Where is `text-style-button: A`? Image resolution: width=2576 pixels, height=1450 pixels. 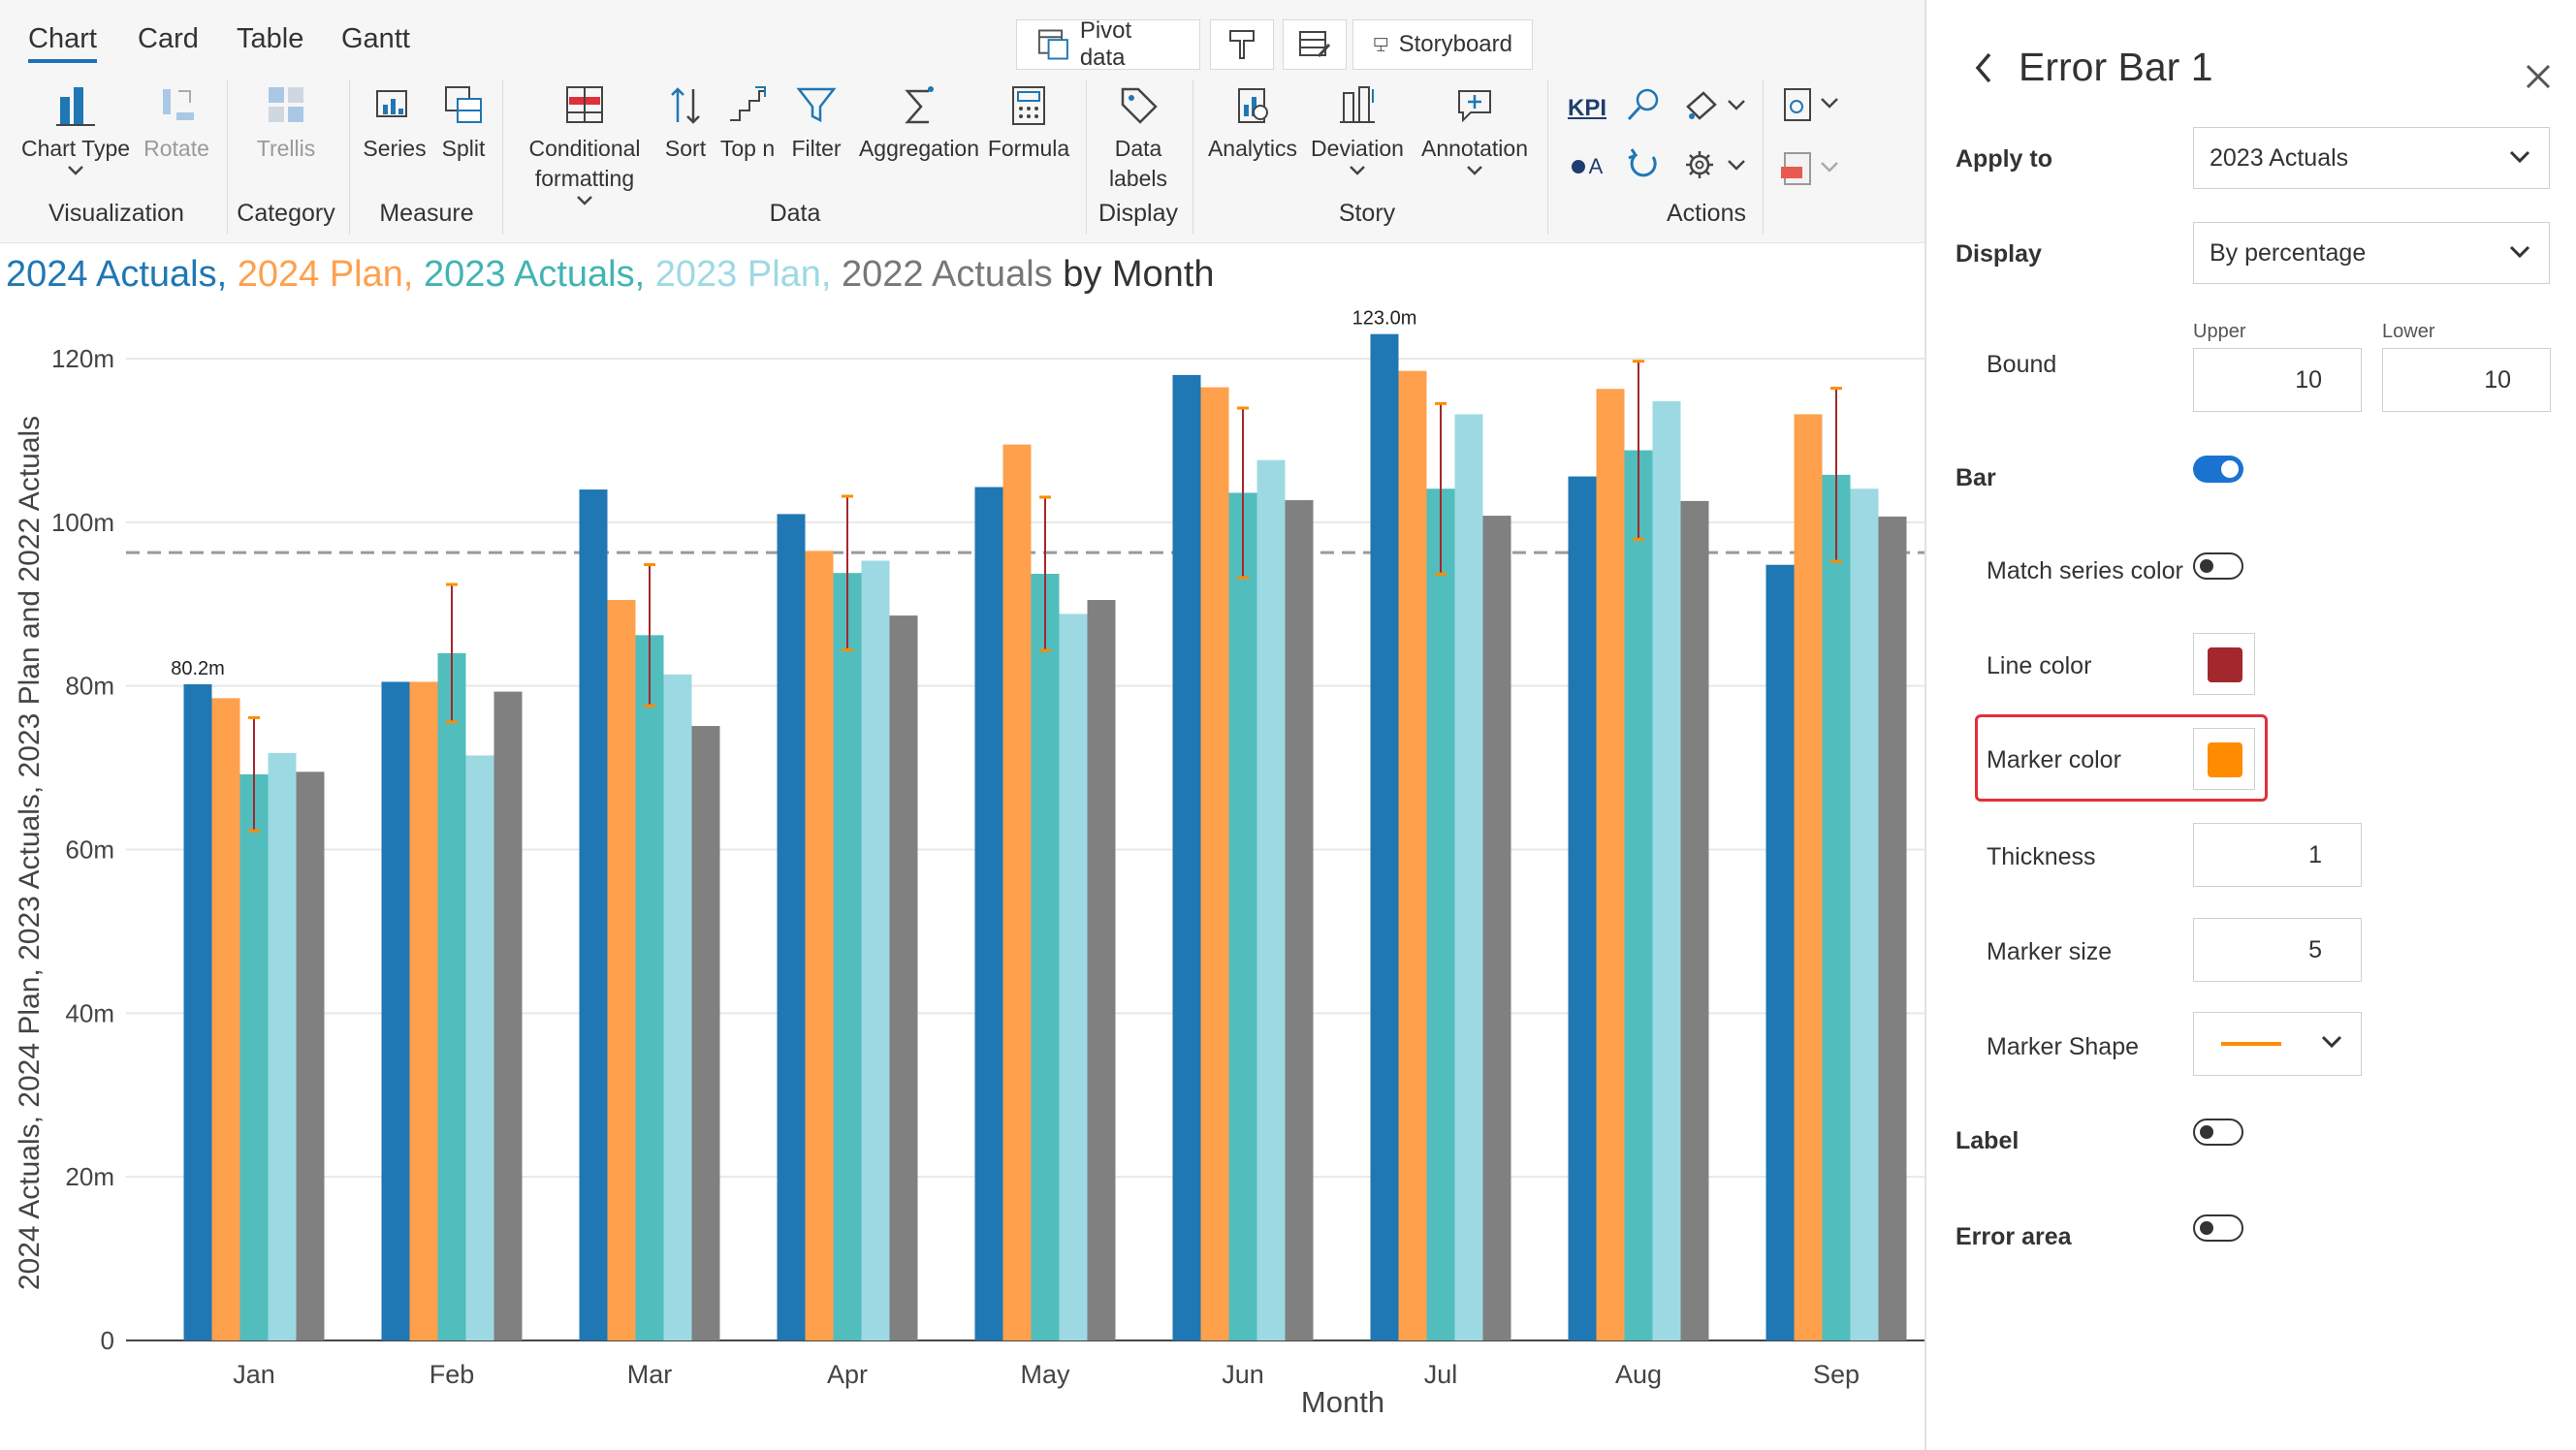 text-style-button: A is located at coordinates (1587, 166).